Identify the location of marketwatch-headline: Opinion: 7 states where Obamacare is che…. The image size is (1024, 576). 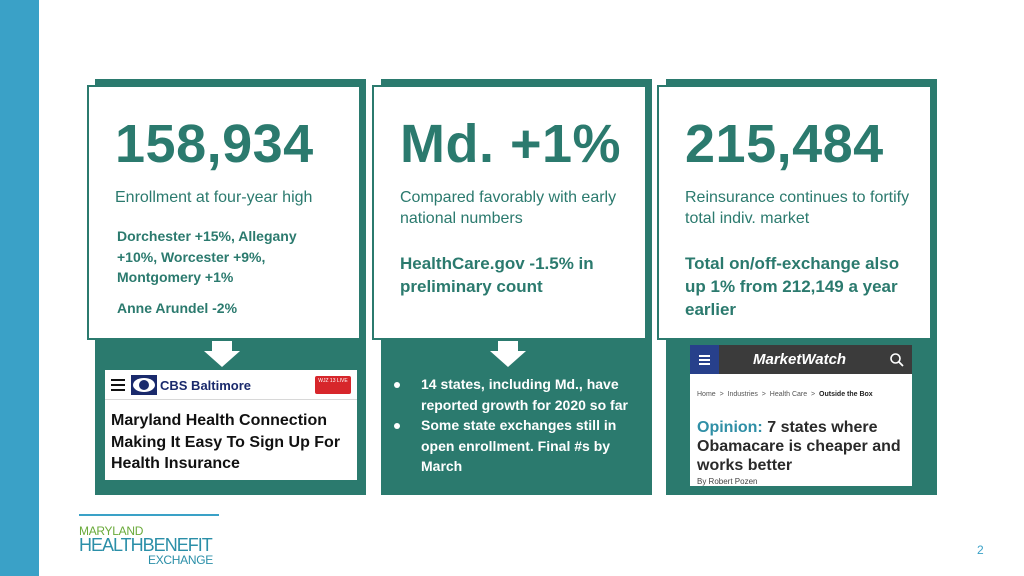
(799, 446).